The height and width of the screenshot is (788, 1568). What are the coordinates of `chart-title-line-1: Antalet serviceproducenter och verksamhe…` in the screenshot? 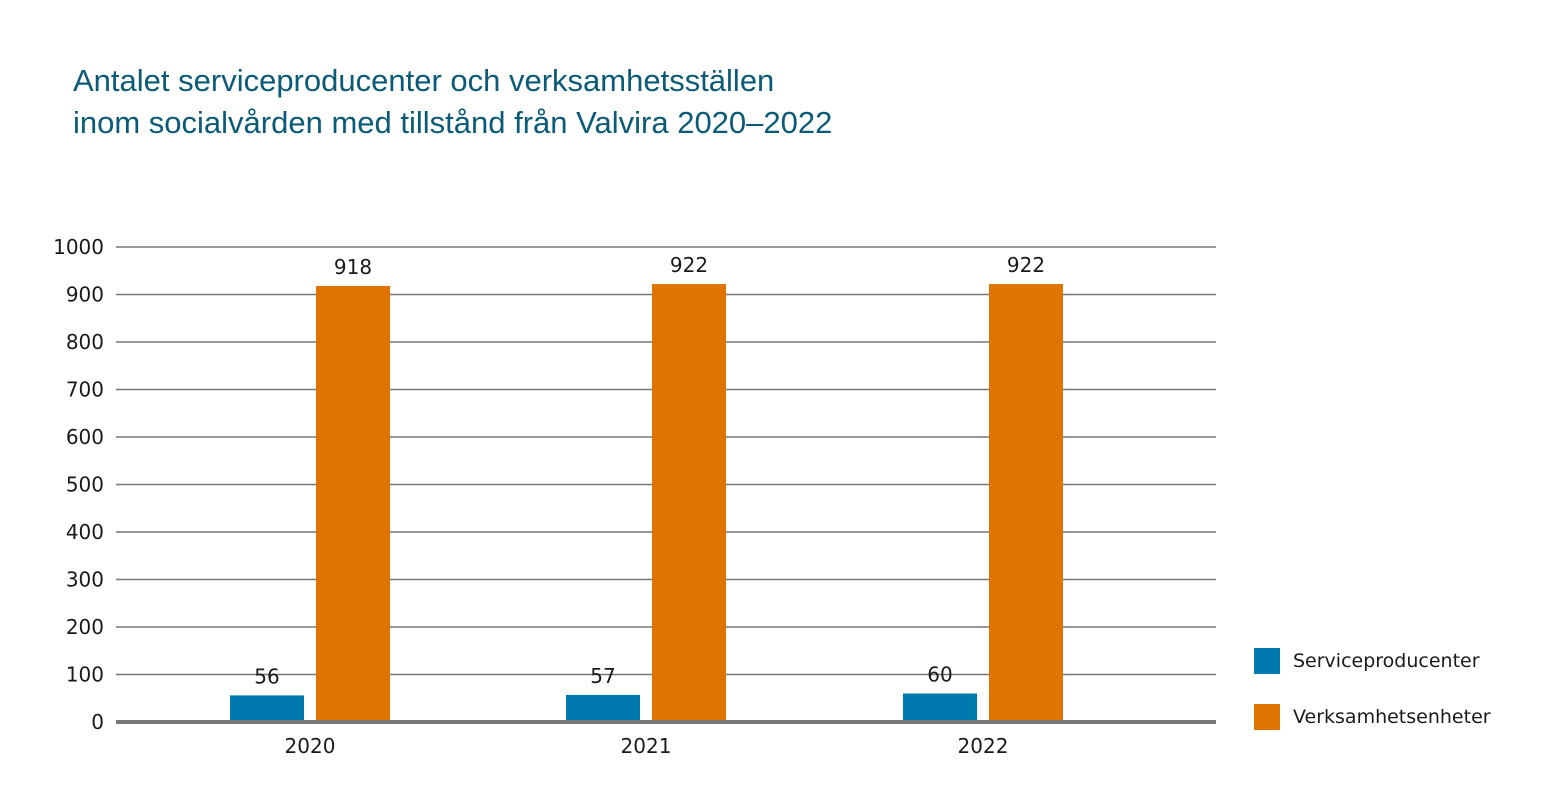 It's located at (424, 80).